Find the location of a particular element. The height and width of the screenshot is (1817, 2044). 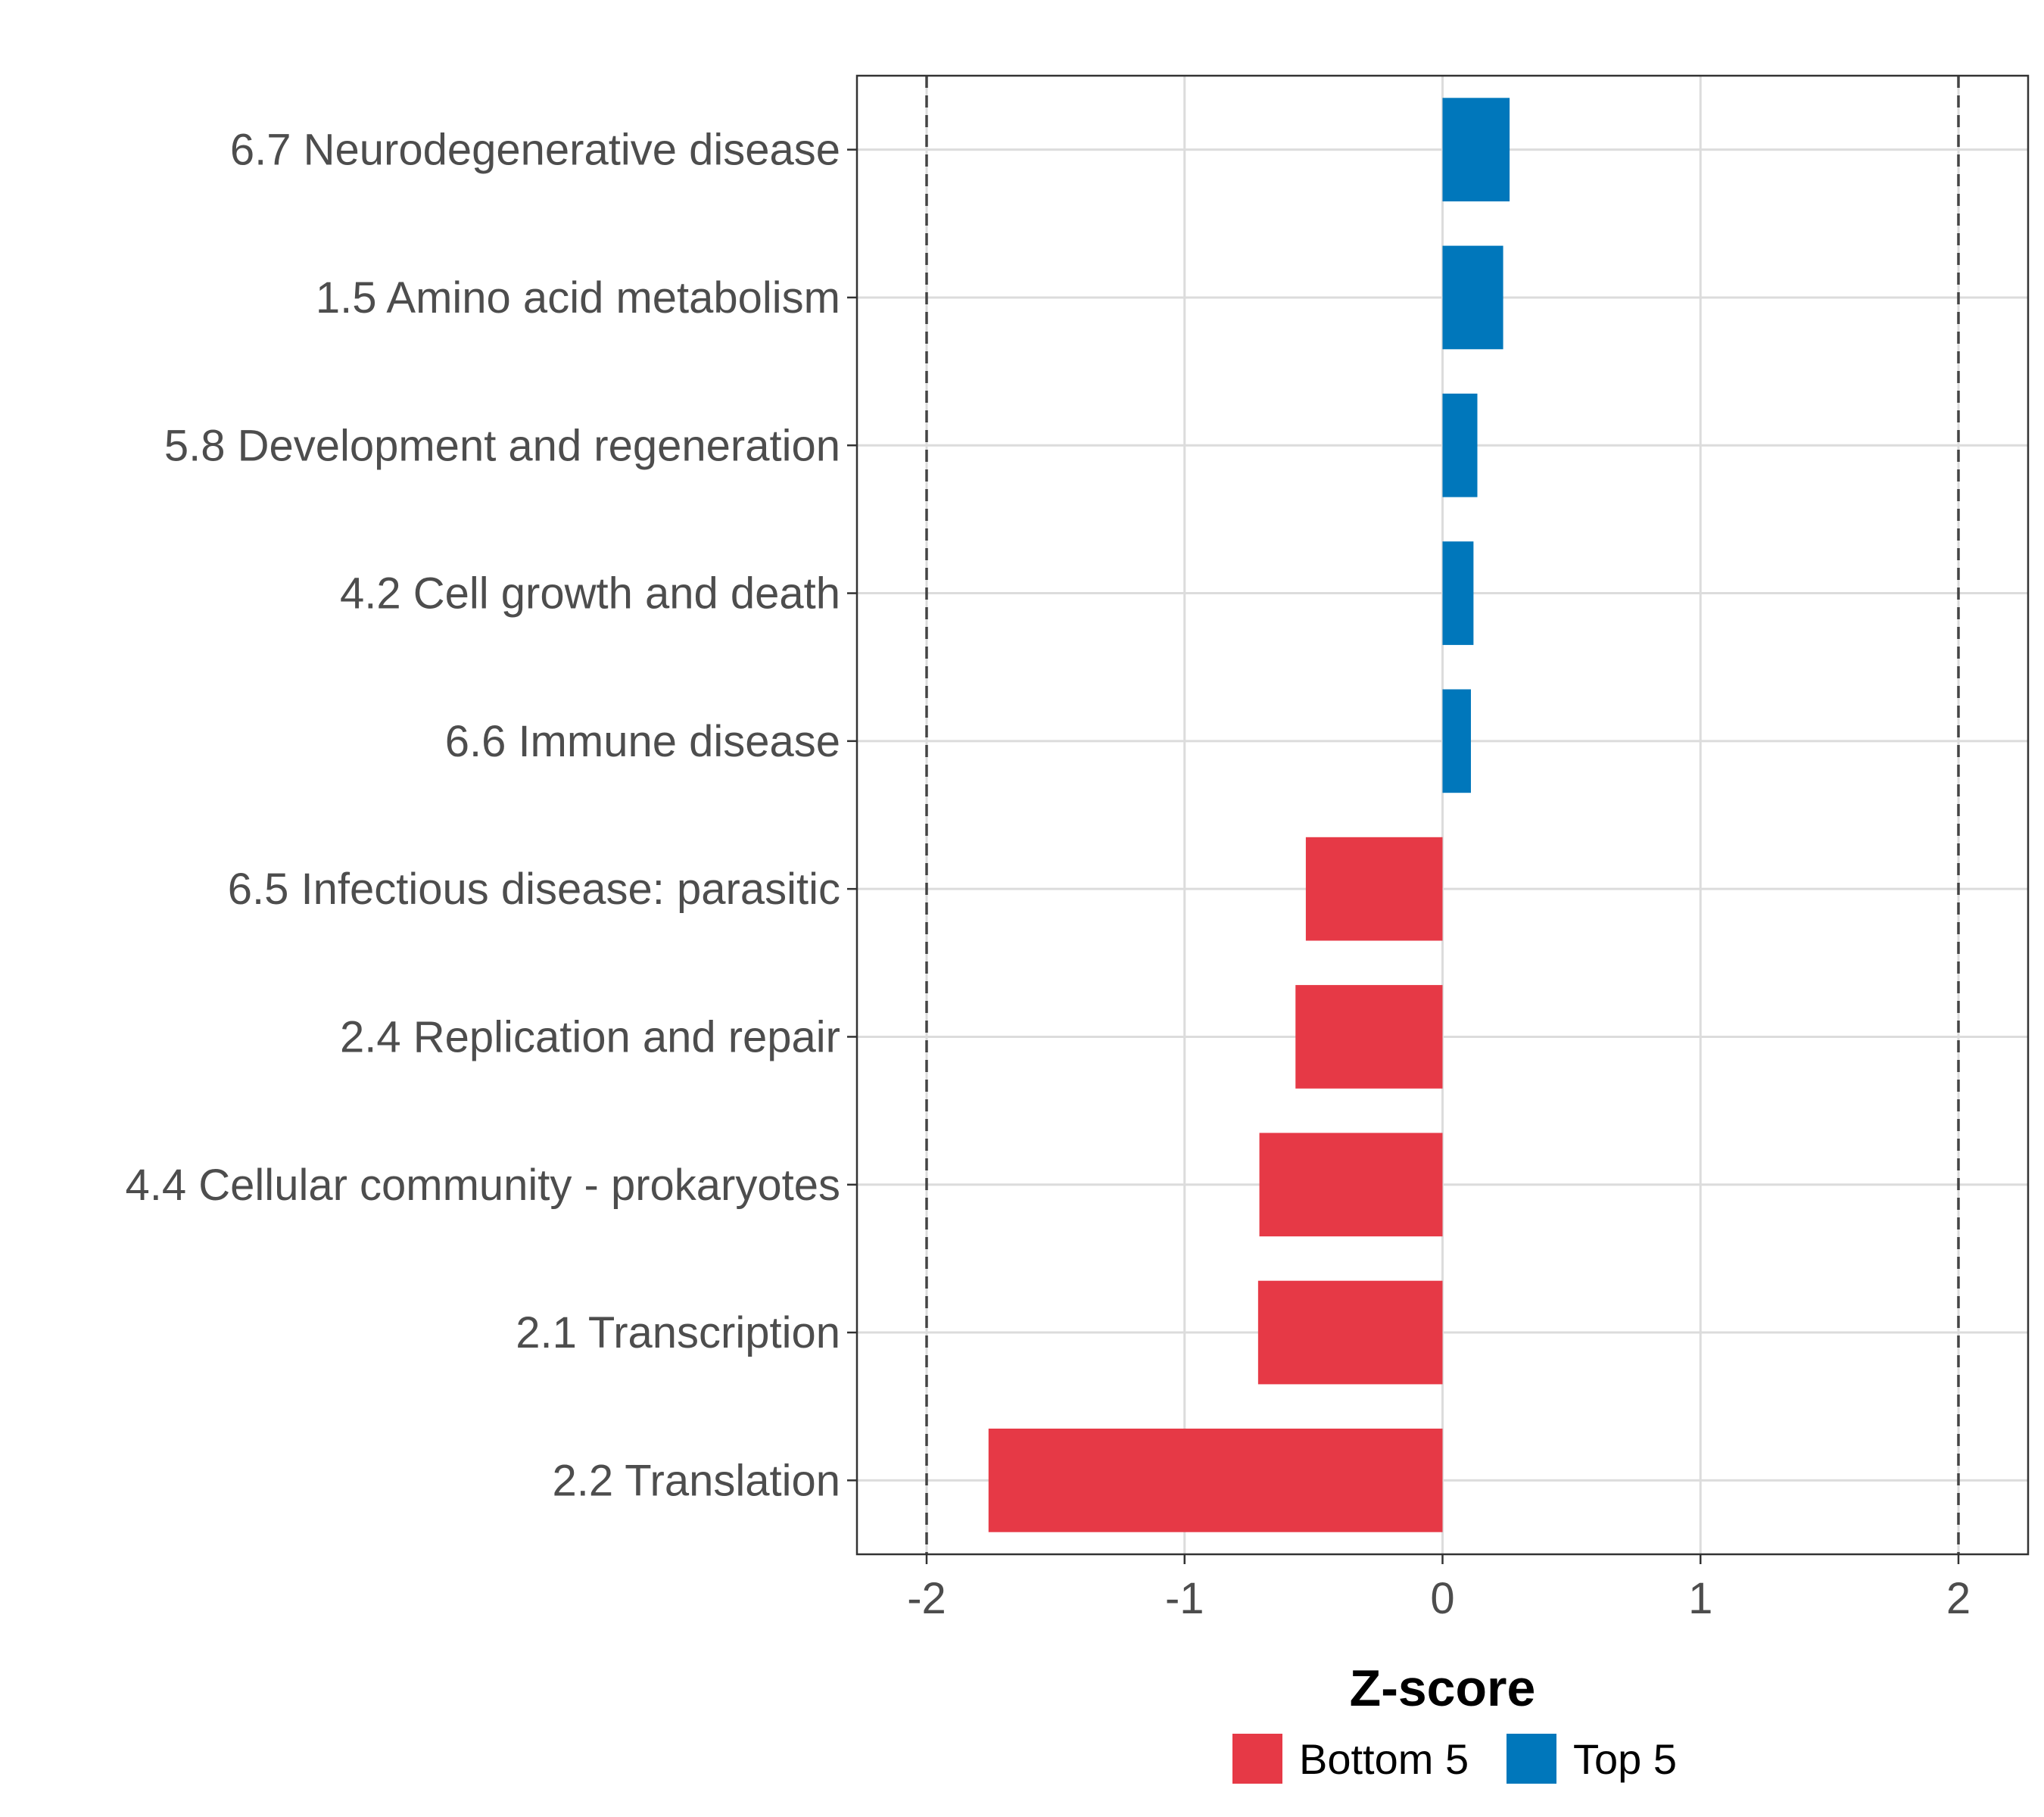

category-label: 4.2 Cell growth and death is located at coordinates (590, 594).